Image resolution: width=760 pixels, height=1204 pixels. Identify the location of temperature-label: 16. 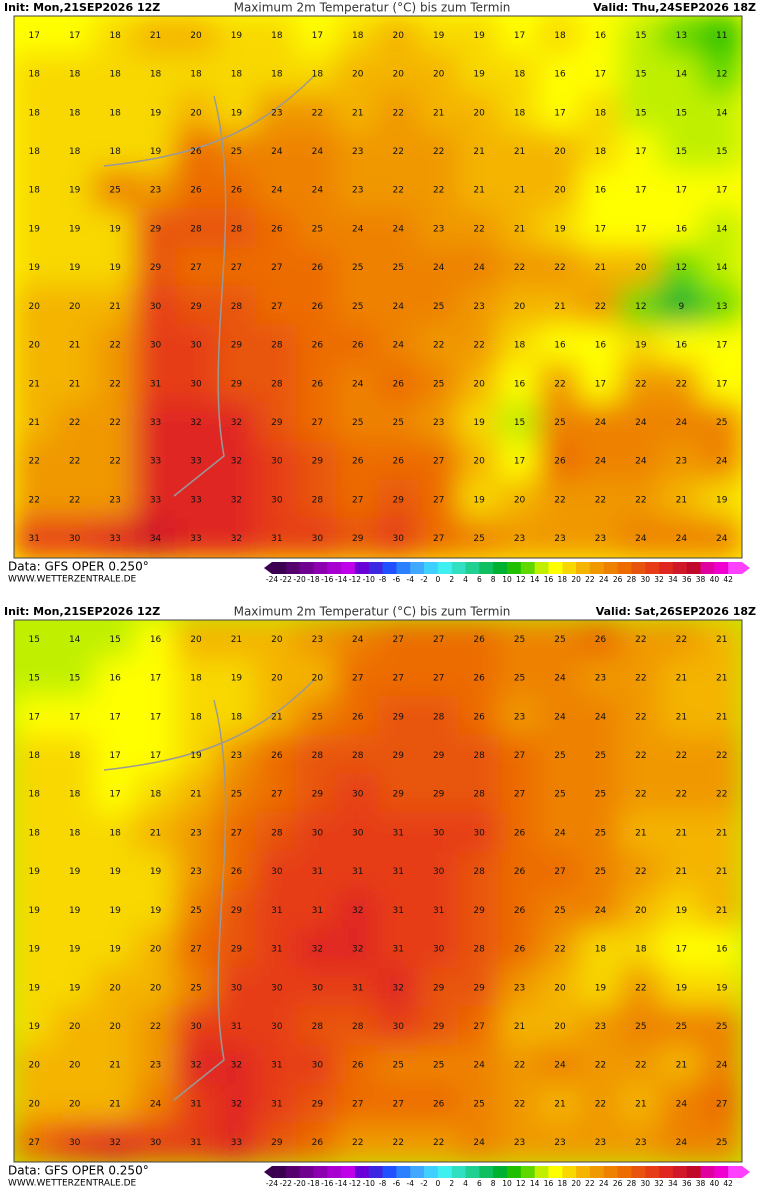
(520, 384).